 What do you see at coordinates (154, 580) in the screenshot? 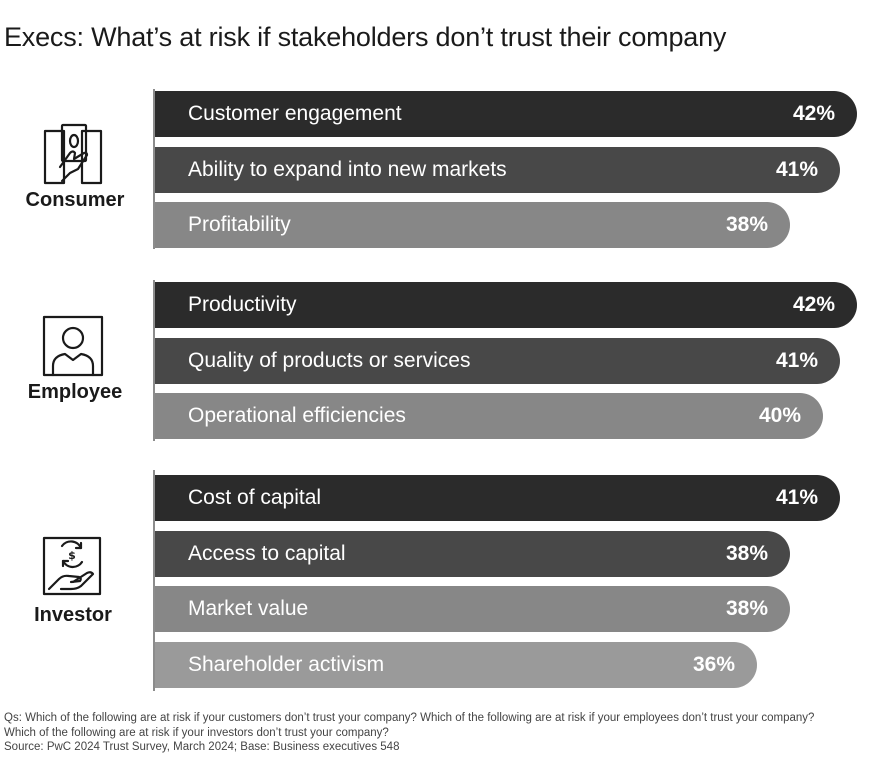
I see `axis-line-investor` at bounding box center [154, 580].